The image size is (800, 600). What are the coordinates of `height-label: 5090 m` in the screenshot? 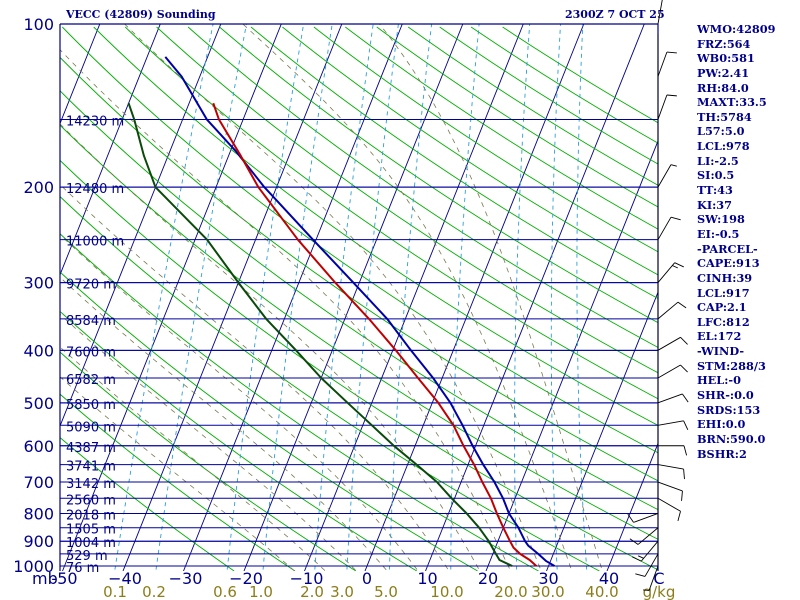 It's located at (91, 427).